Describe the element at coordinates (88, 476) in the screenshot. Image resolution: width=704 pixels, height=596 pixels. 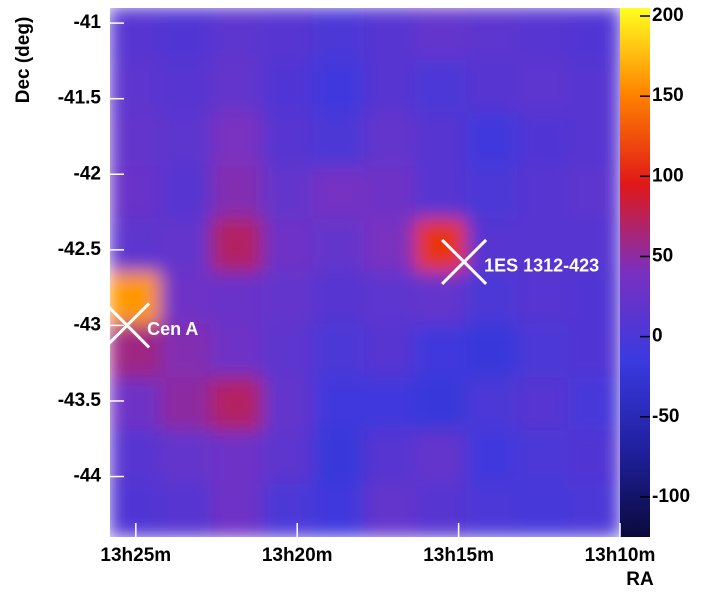
I see `y-tick-label: -44` at that location.